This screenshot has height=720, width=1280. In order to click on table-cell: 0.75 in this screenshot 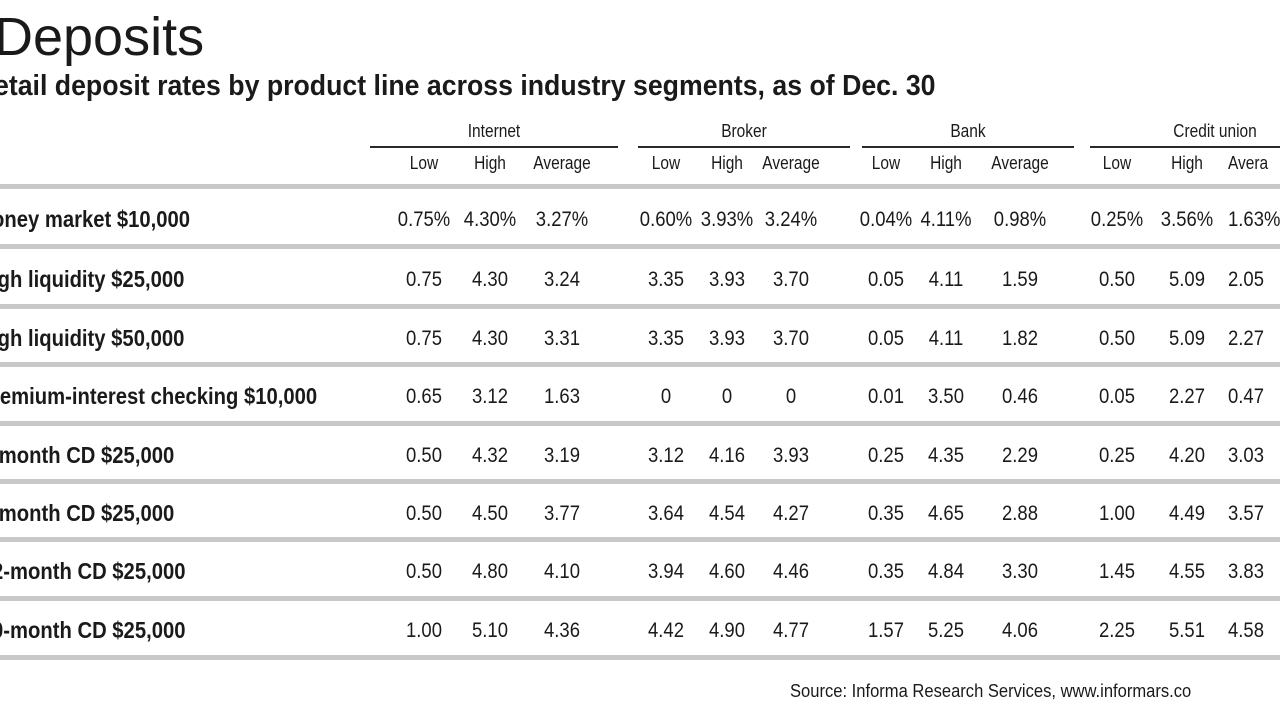, I will do `click(424, 338)`.